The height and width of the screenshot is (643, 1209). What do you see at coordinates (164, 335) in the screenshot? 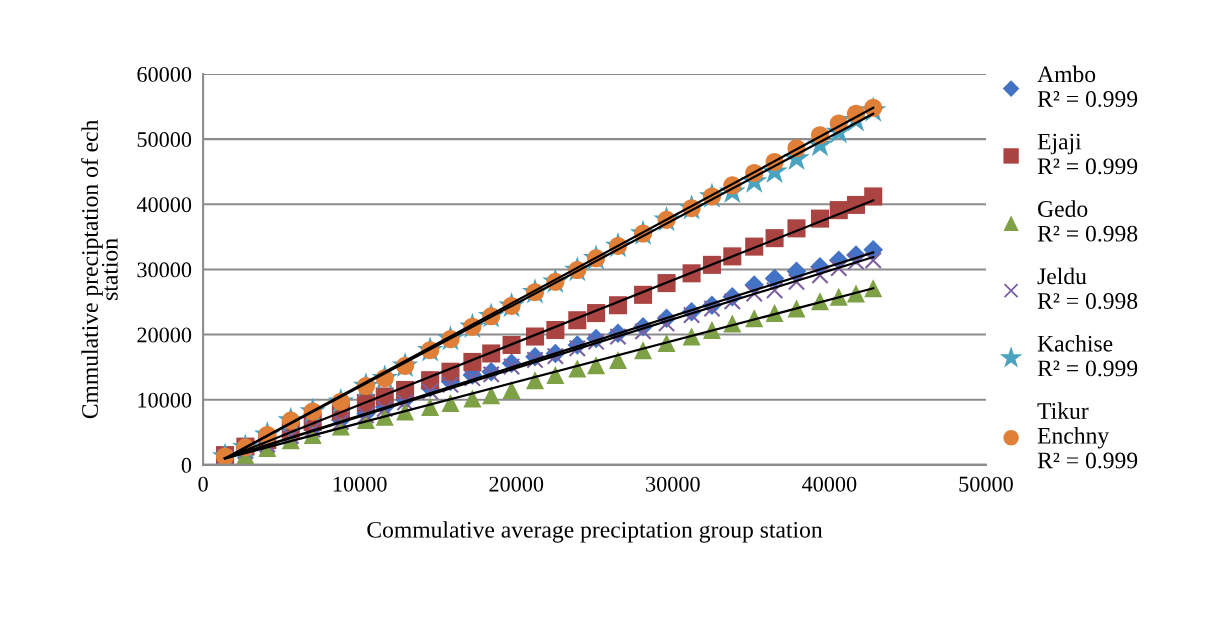
I see `y-tick-label: 20000` at bounding box center [164, 335].